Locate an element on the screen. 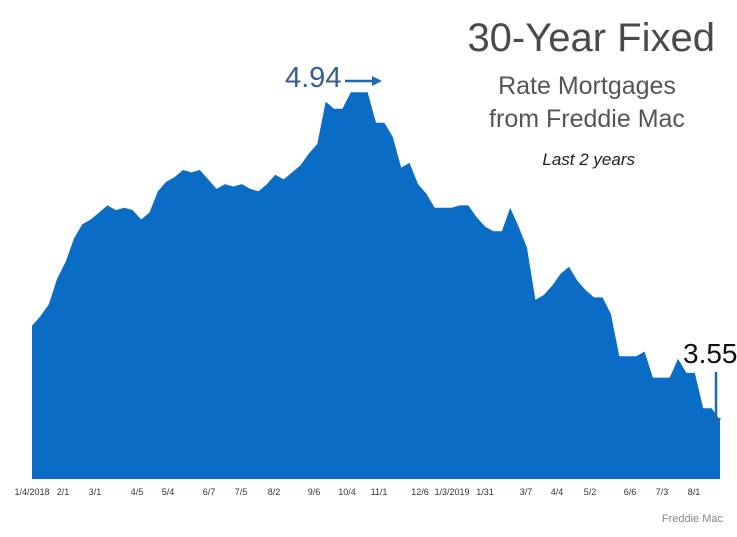 The image size is (737, 537). x-tick-label: 6/6 is located at coordinates (630, 492).